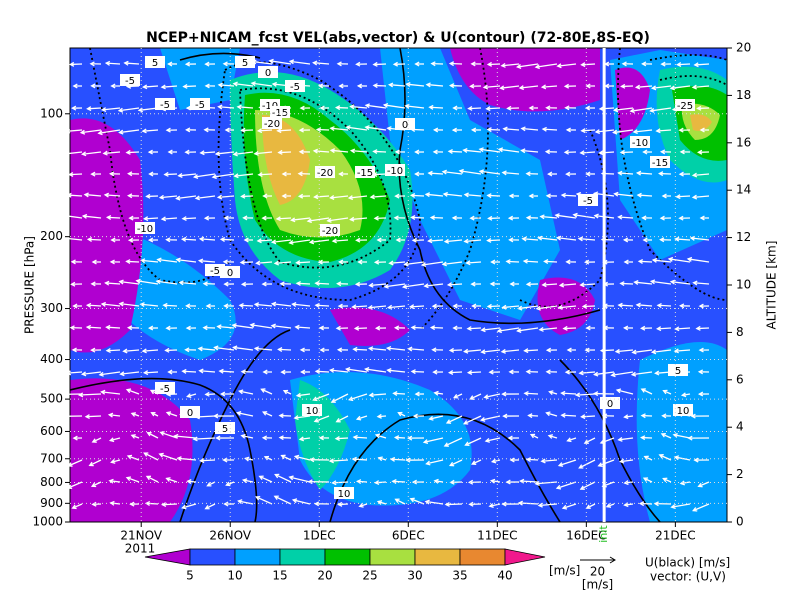  What do you see at coordinates (51, 399) in the screenshot?
I see `y-tick-label: 500` at bounding box center [51, 399].